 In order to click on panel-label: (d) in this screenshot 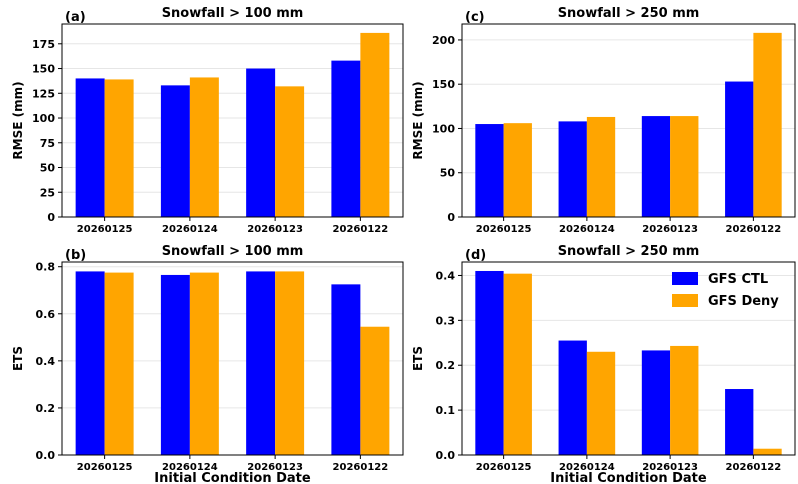, I will do `click(475, 255)`.